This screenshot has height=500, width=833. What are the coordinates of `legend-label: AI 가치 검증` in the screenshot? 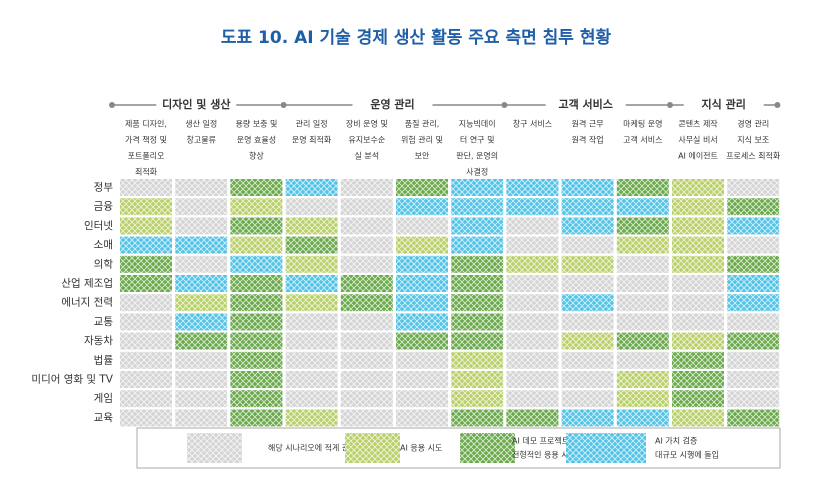 It's located at (676, 441).